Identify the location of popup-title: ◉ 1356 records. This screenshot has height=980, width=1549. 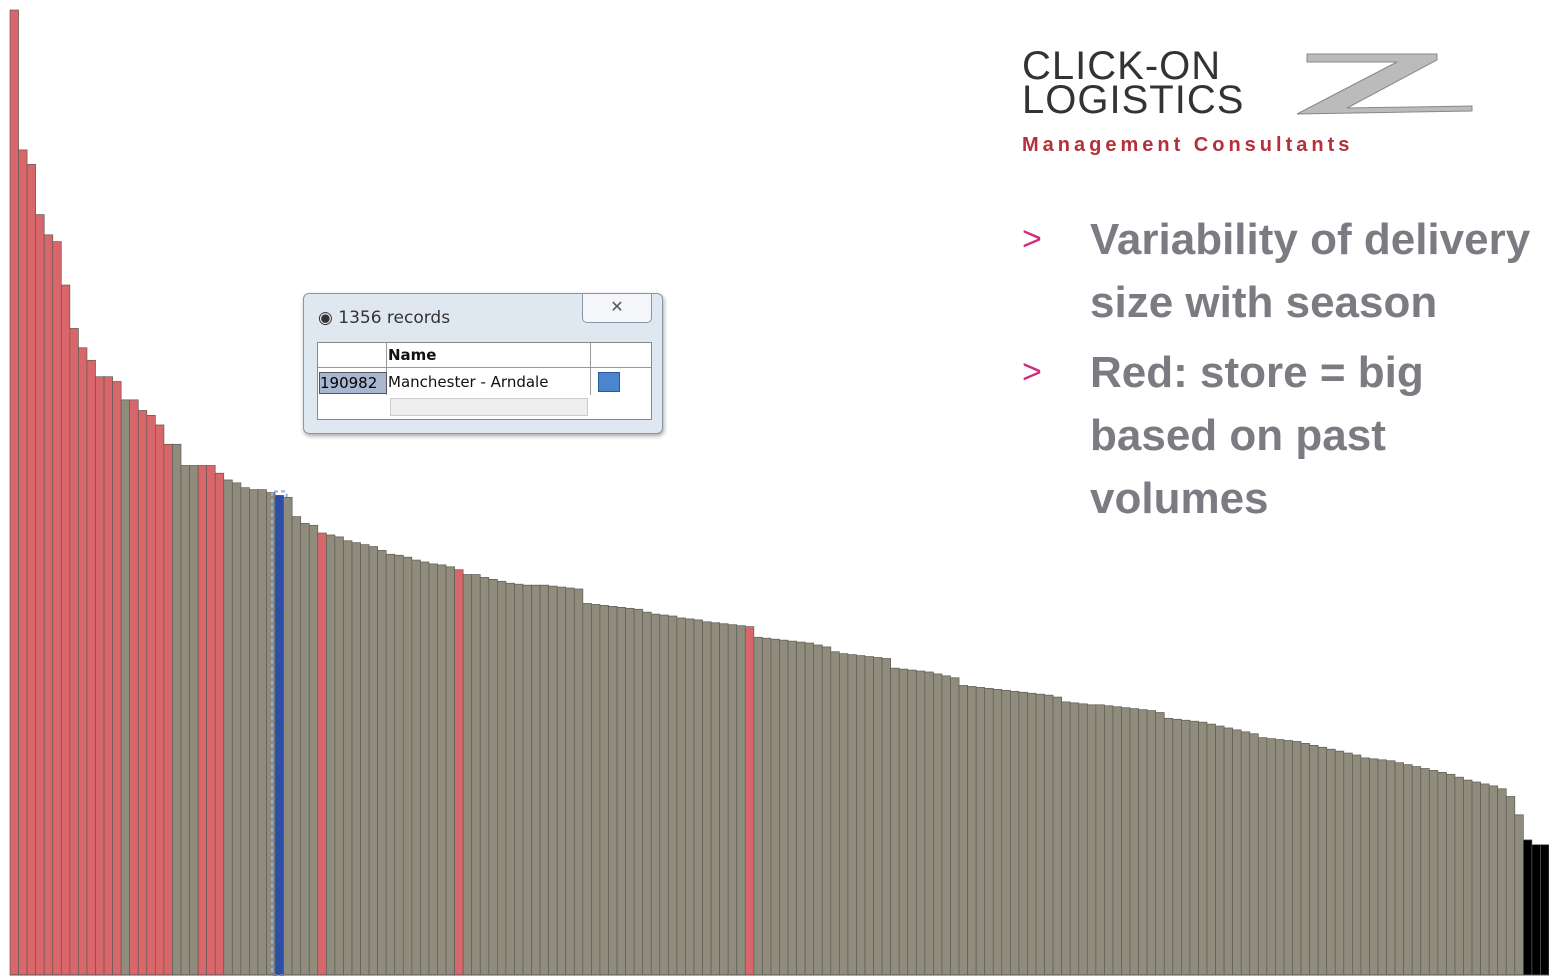
(384, 318).